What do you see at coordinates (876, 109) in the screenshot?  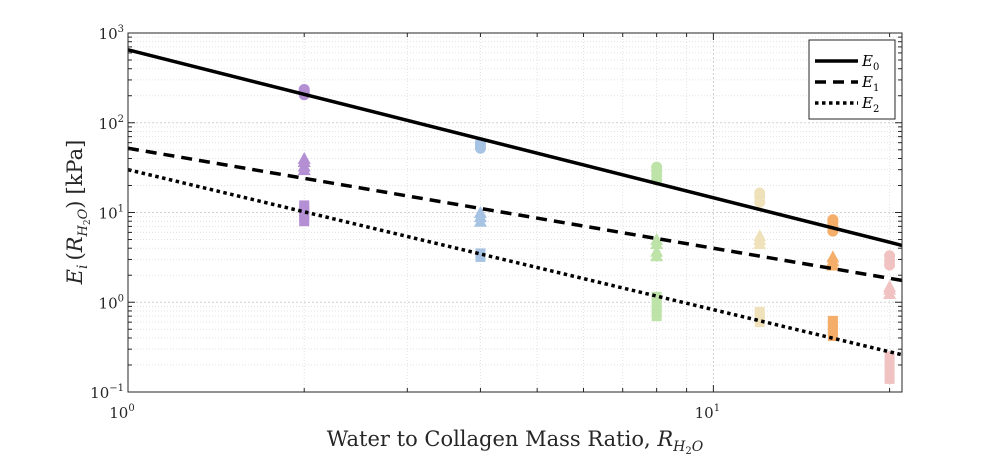 I see `legend-e2-sub: 2` at bounding box center [876, 109].